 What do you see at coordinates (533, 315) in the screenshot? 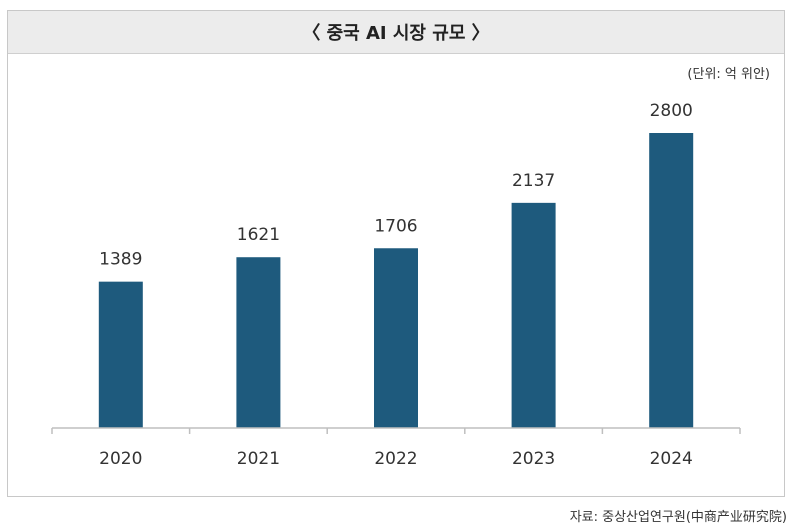
I see `bar-2023` at bounding box center [533, 315].